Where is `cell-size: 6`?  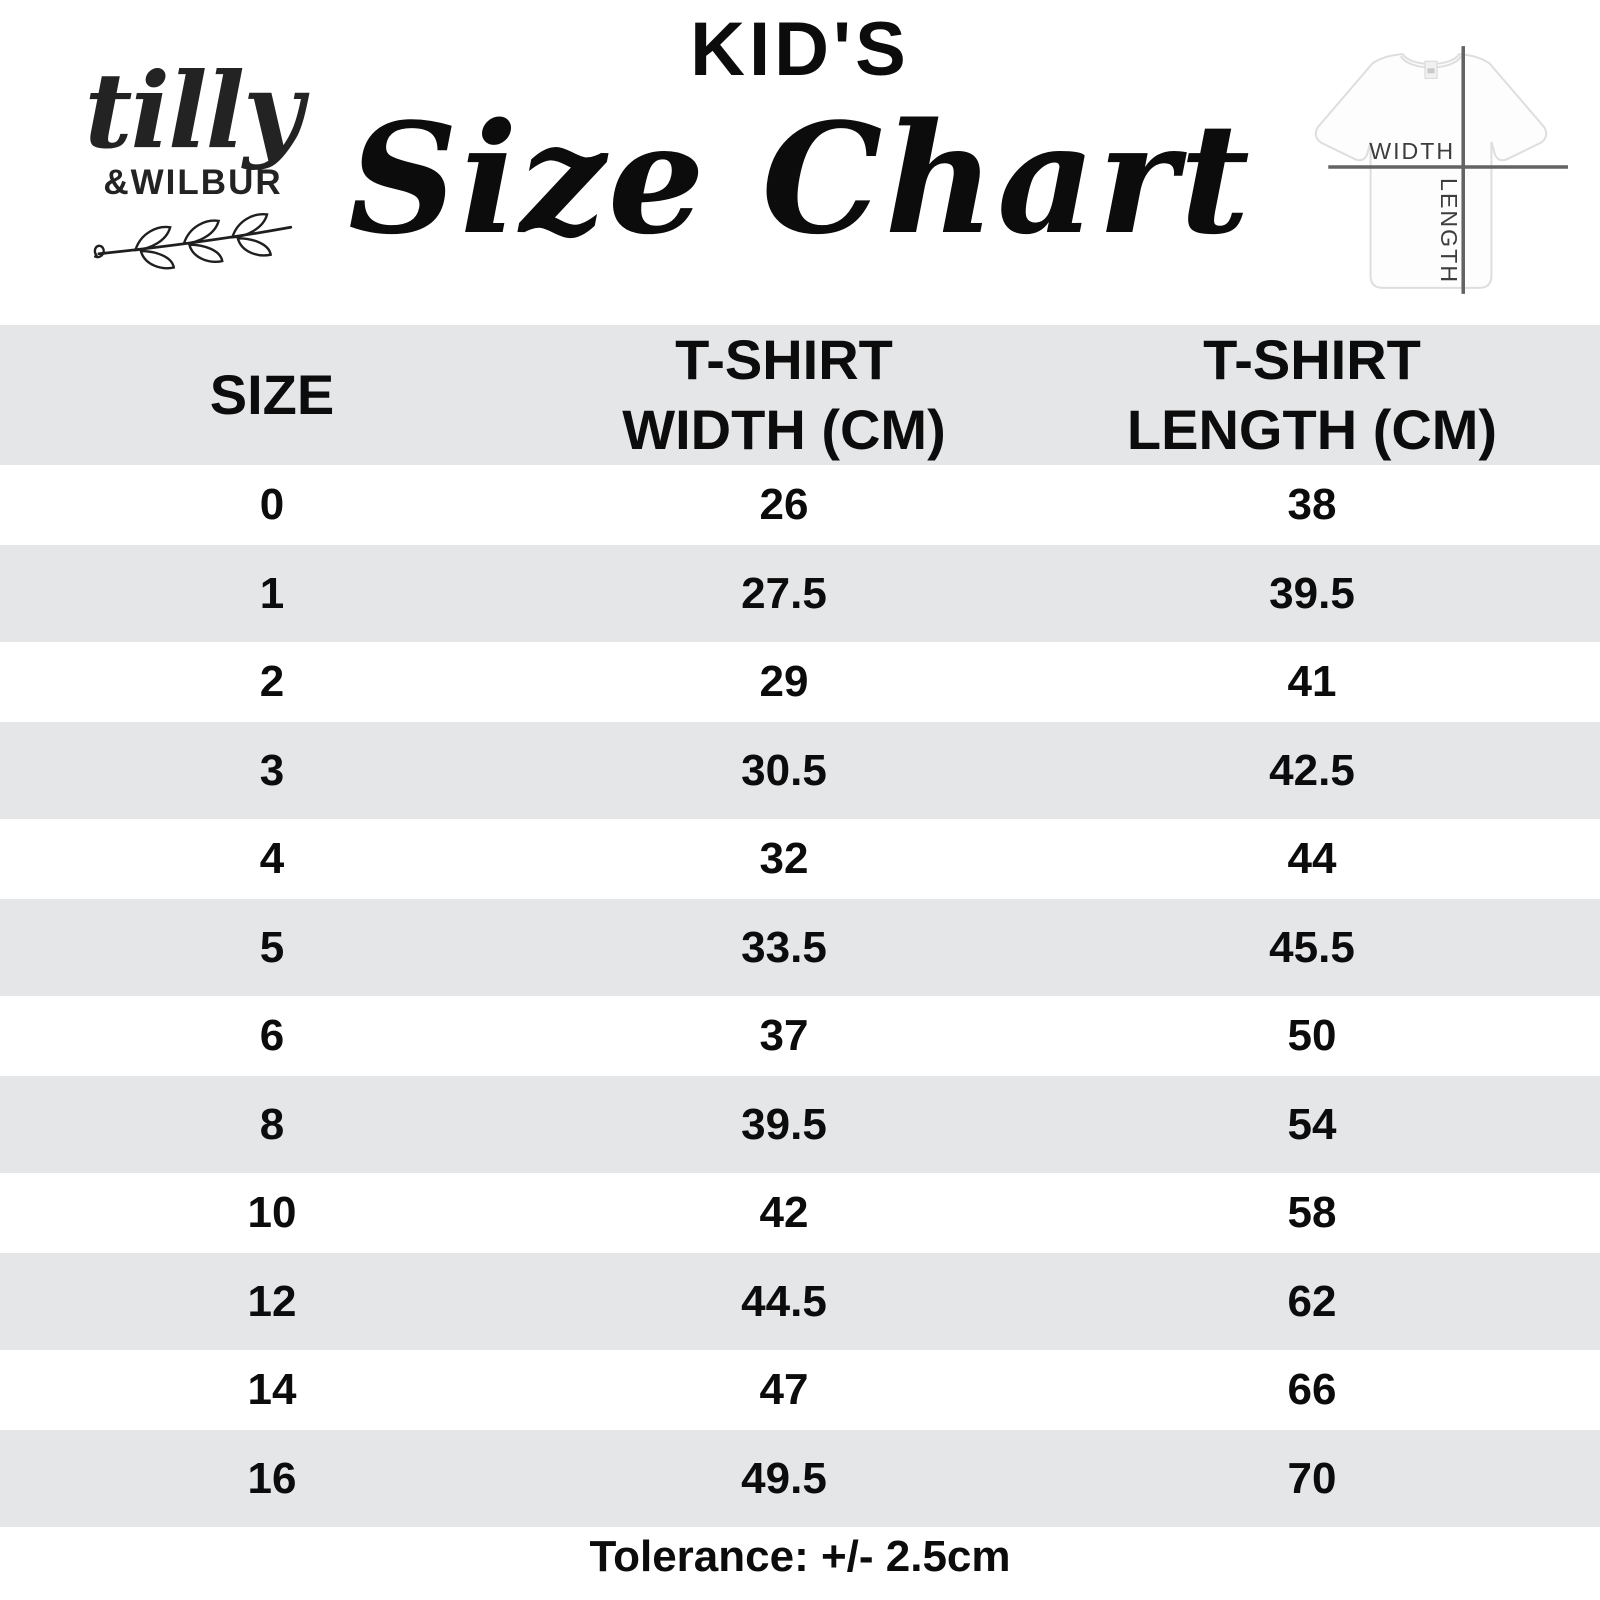
cell-size: 6 is located at coordinates (272, 1035).